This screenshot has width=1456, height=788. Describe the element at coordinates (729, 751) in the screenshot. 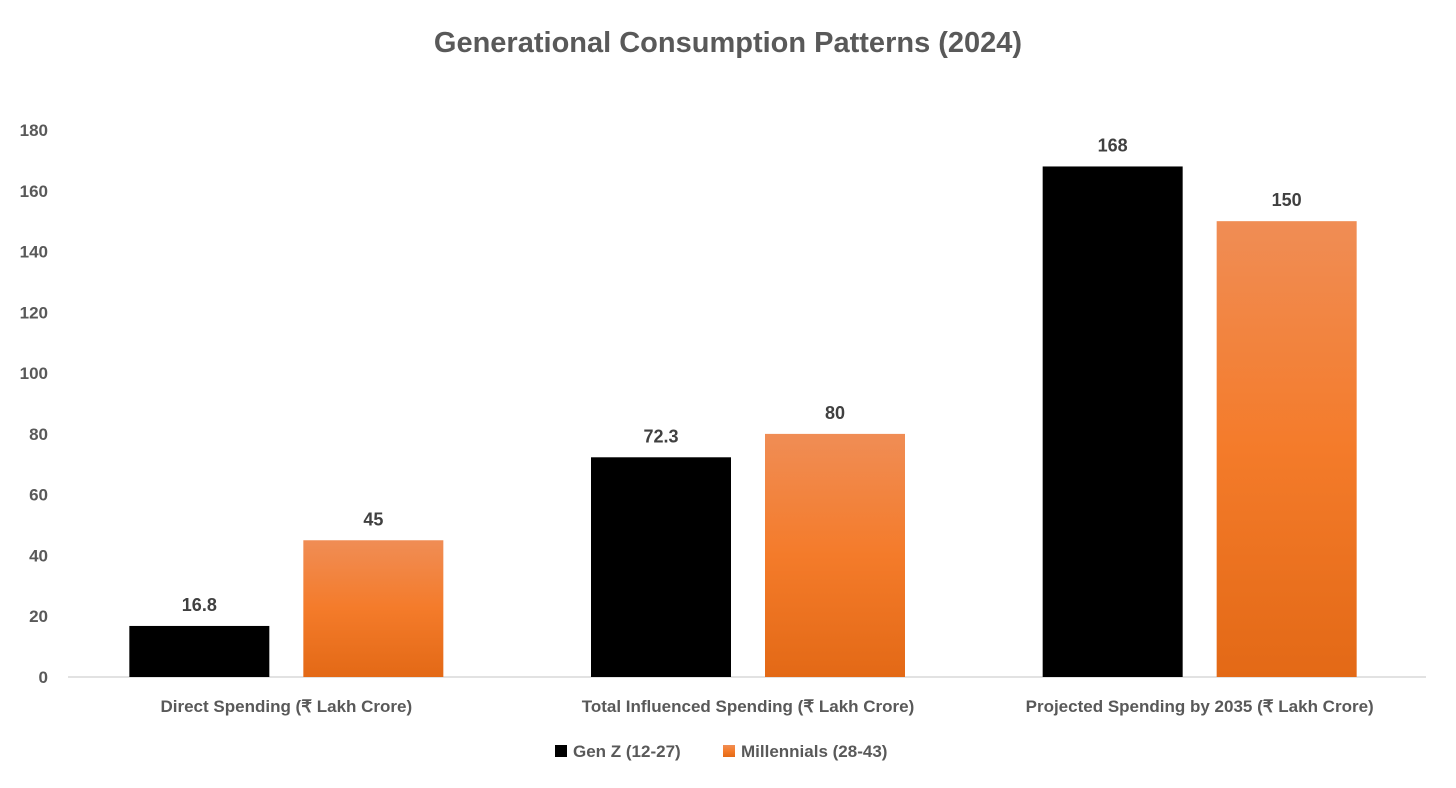

I see `legend-swatch-millennials` at that location.